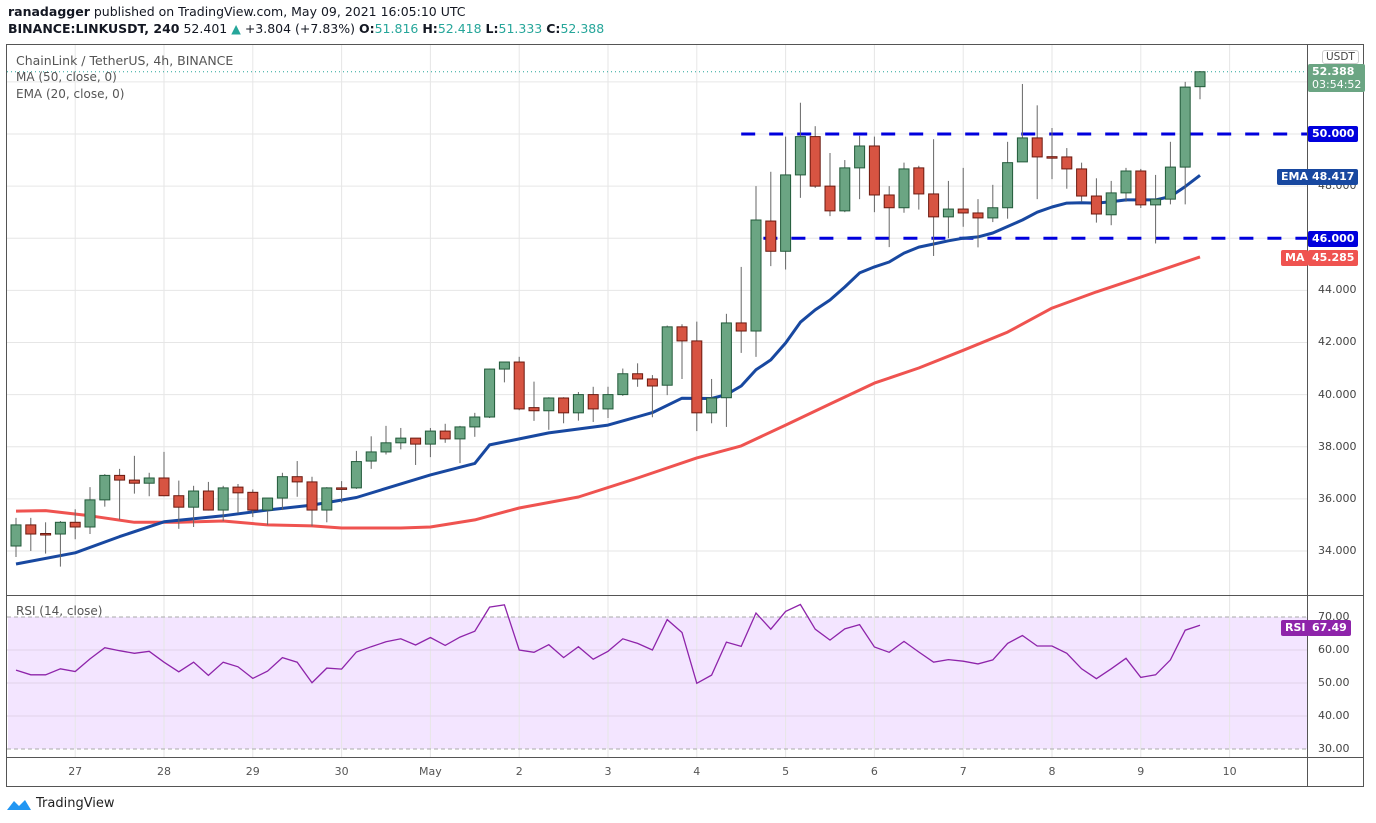 This screenshot has width=1376, height=823. Describe the element at coordinates (60, 803) in the screenshot. I see `tradingview-logo: TradingView` at that location.